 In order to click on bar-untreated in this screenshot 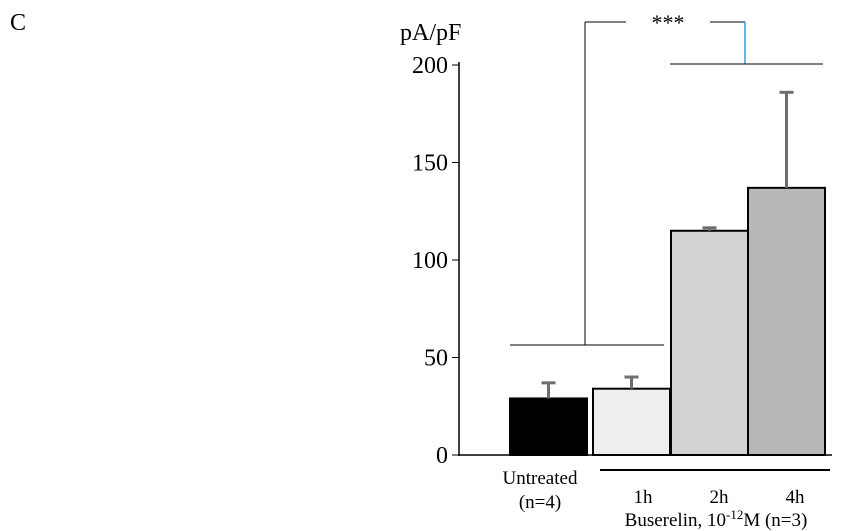, I will do `click(548, 427)`.